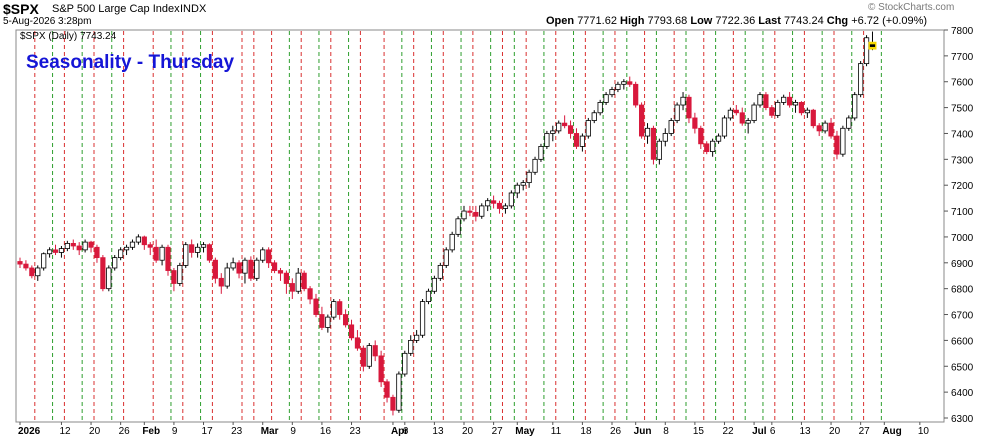 Image resolution: width=990 pixels, height=438 pixels. What do you see at coordinates (356, 431) in the screenshot?
I see `x-tick-label-11: 23` at bounding box center [356, 431].